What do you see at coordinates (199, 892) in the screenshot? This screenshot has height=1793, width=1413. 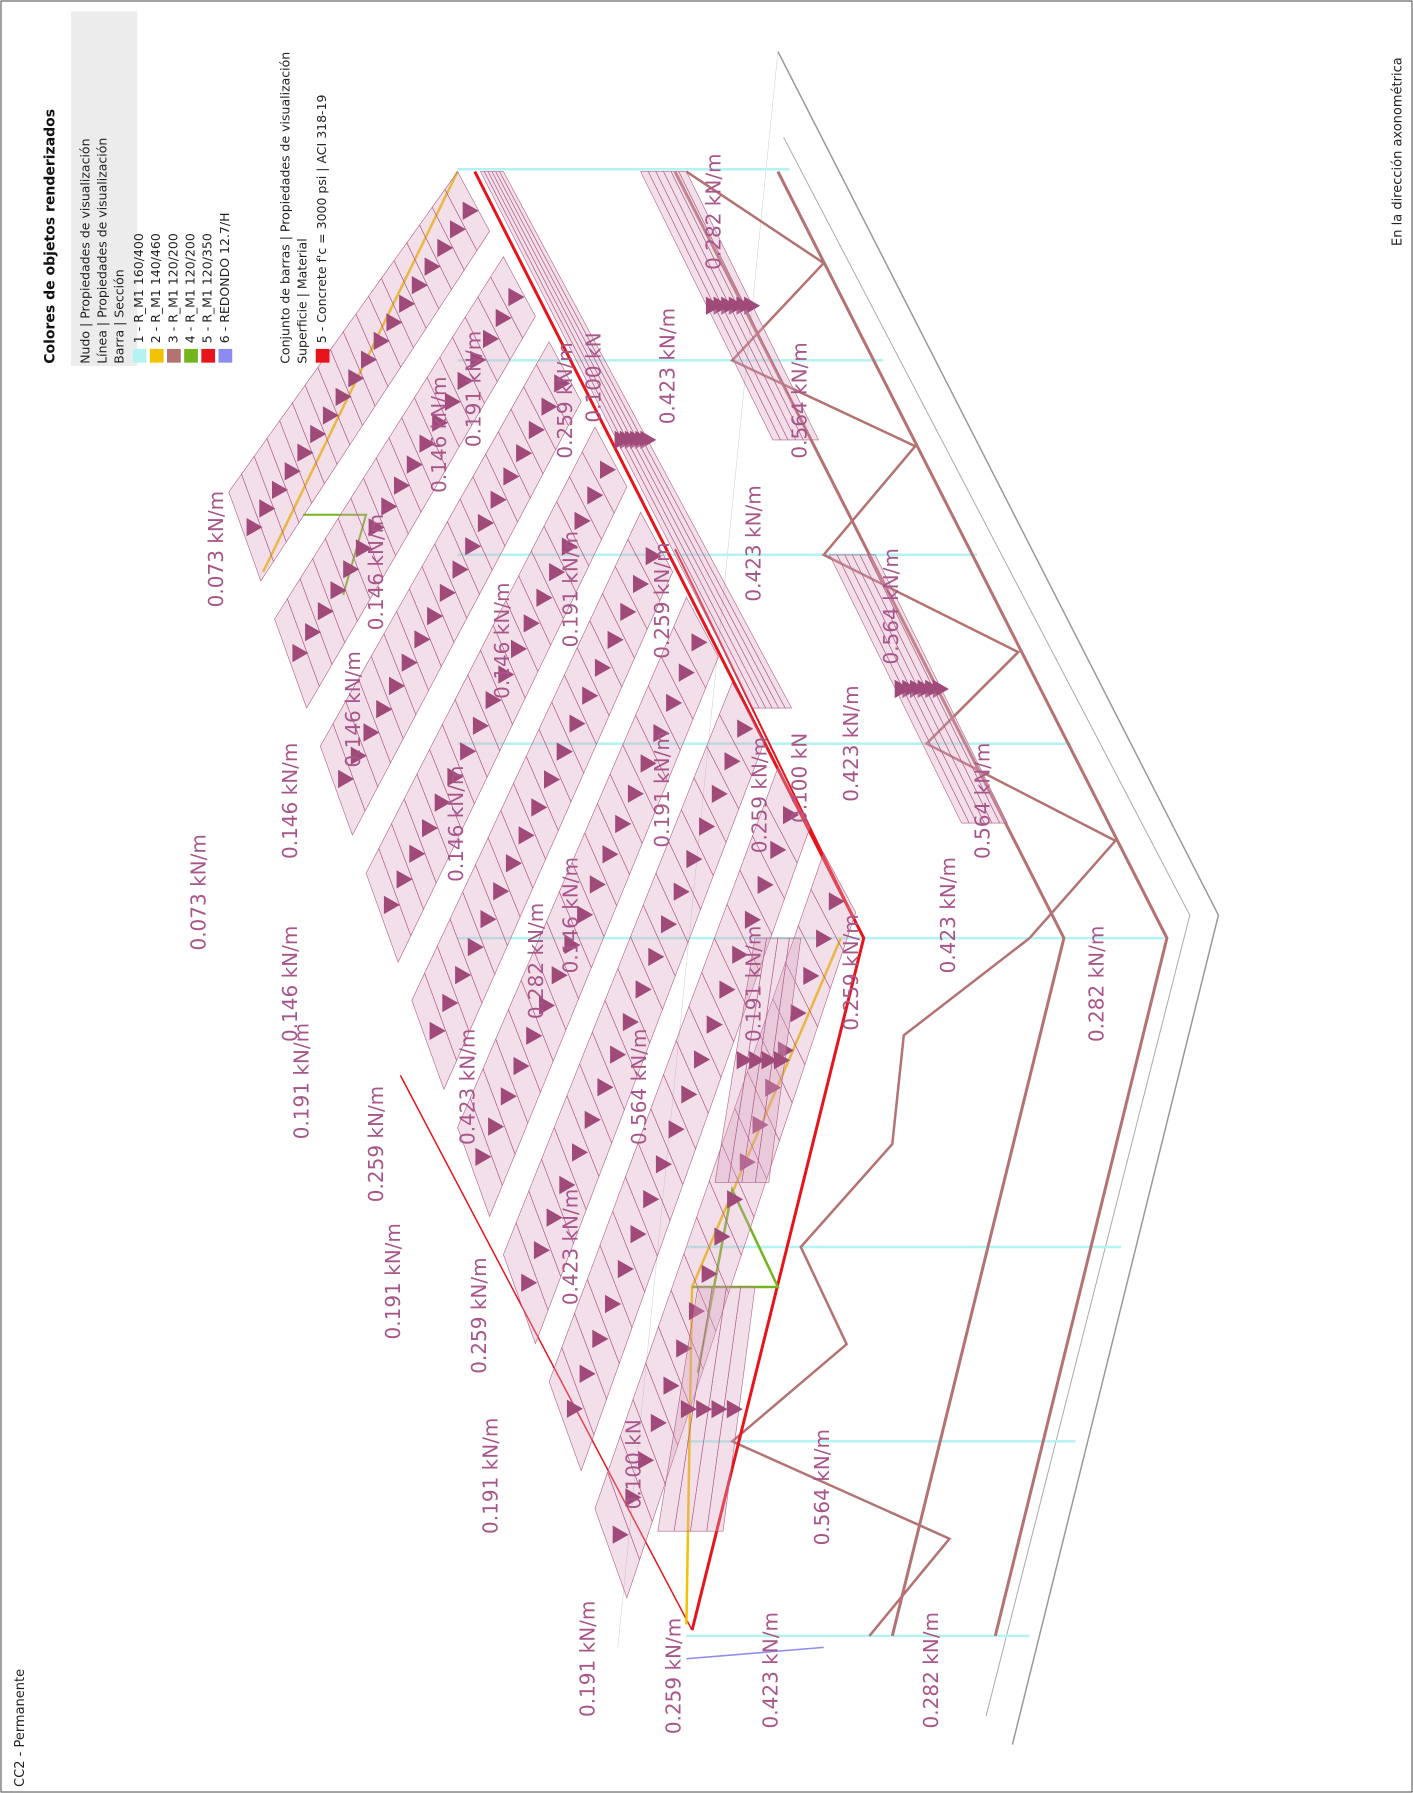 I see `label: 0.073 kN/m` at bounding box center [199, 892].